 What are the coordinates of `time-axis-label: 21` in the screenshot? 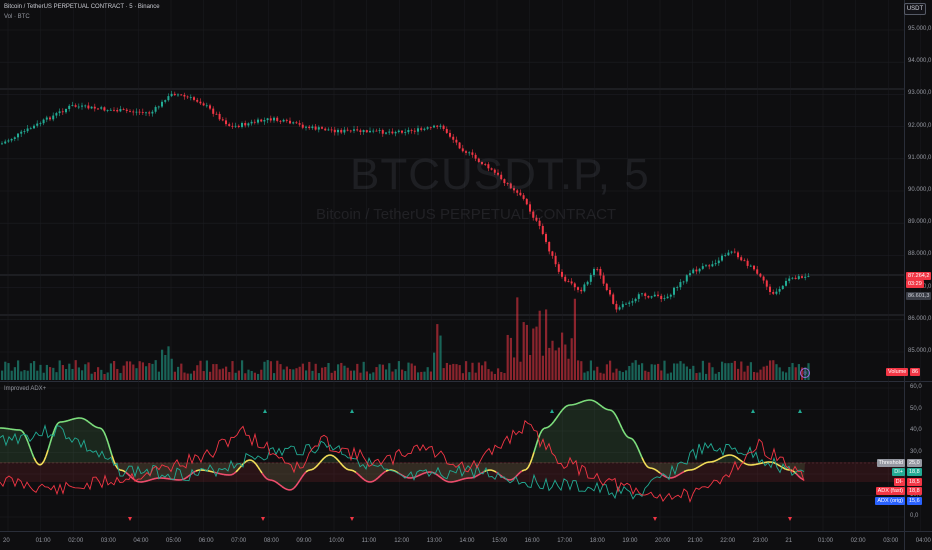 It's located at (789, 541).